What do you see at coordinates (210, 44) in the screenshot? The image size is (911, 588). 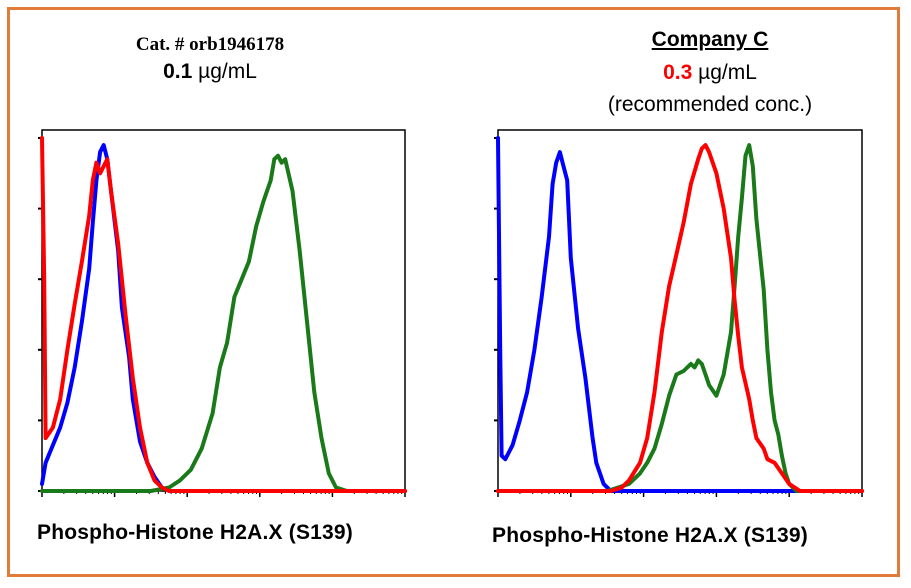 I see `left-catalog-title: Cat. # orb1946178` at bounding box center [210, 44].